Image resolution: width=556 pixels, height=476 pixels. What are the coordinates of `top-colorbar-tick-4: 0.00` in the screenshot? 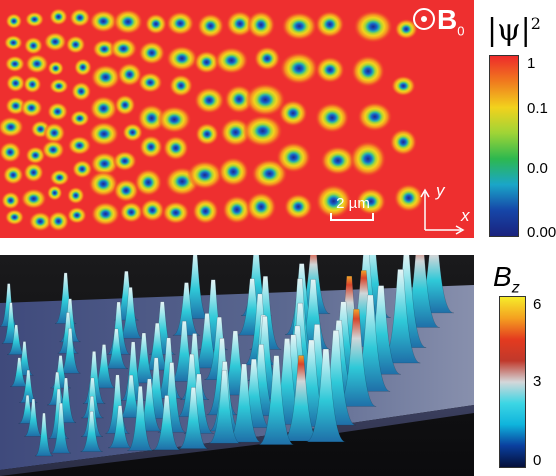 It's located at (541, 232).